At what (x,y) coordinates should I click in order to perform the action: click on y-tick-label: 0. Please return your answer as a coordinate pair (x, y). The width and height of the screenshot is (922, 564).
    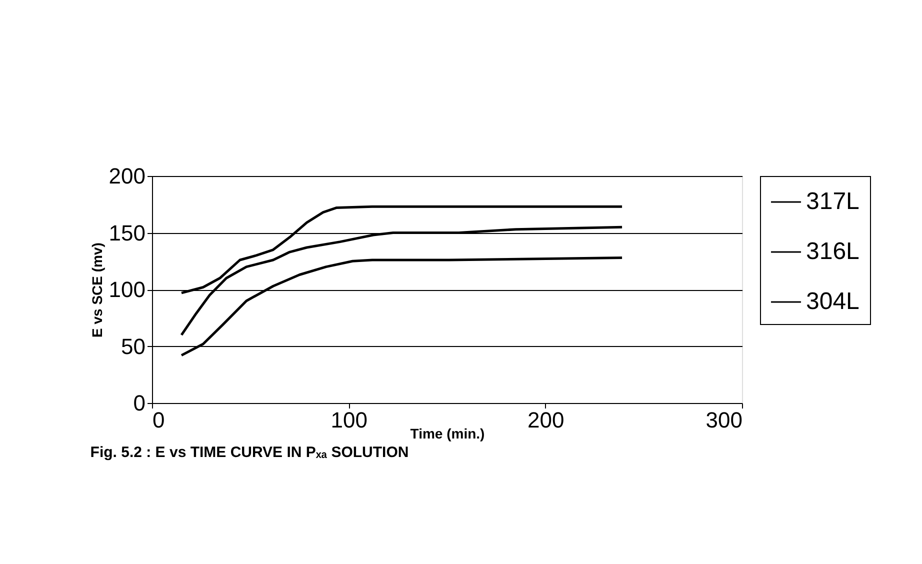
    Looking at the image, I should click on (139, 403).